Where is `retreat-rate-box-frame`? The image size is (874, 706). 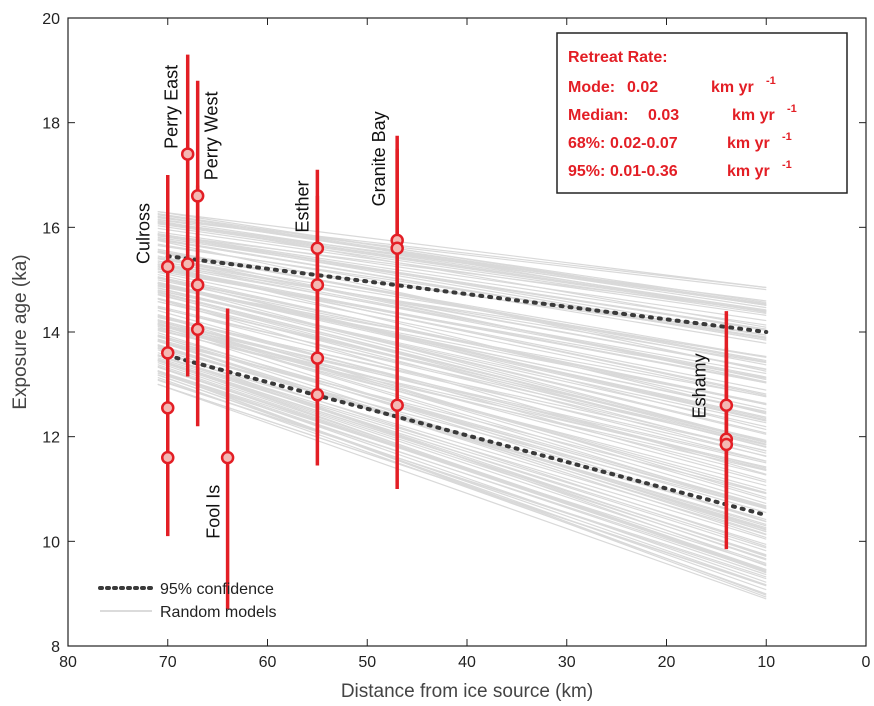 retreat-rate-box-frame is located at coordinates (702, 113).